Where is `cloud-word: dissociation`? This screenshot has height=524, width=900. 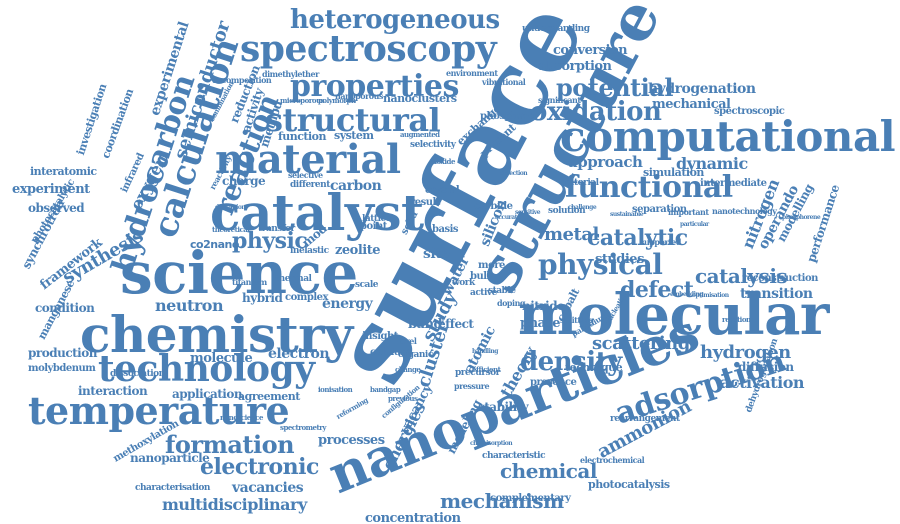 cloud-word: dissociation is located at coordinates (137, 374).